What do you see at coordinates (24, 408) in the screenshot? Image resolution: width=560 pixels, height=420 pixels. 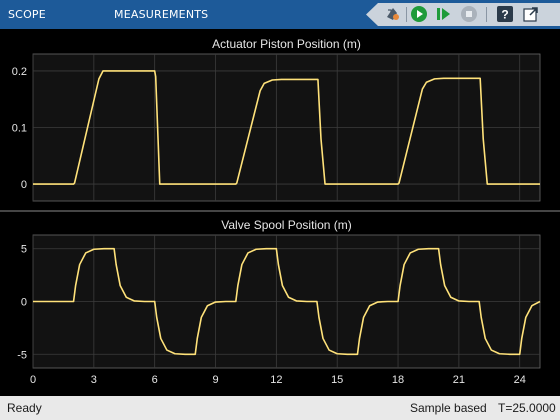 I see `status-ready-text: Ready` at bounding box center [24, 408].